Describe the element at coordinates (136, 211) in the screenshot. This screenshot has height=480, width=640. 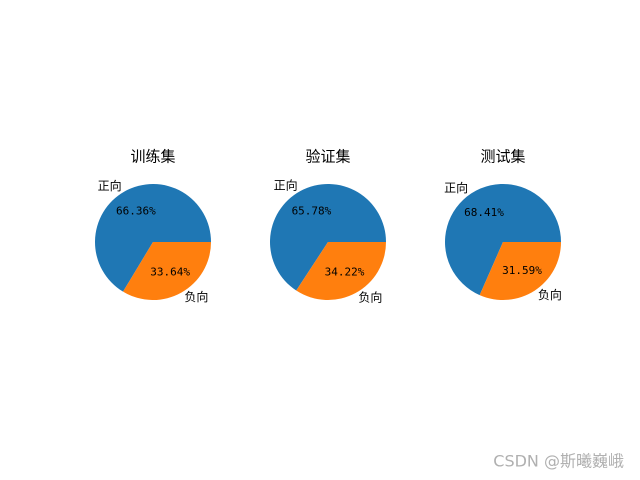
I see `pct-label: 66.36%` at that location.